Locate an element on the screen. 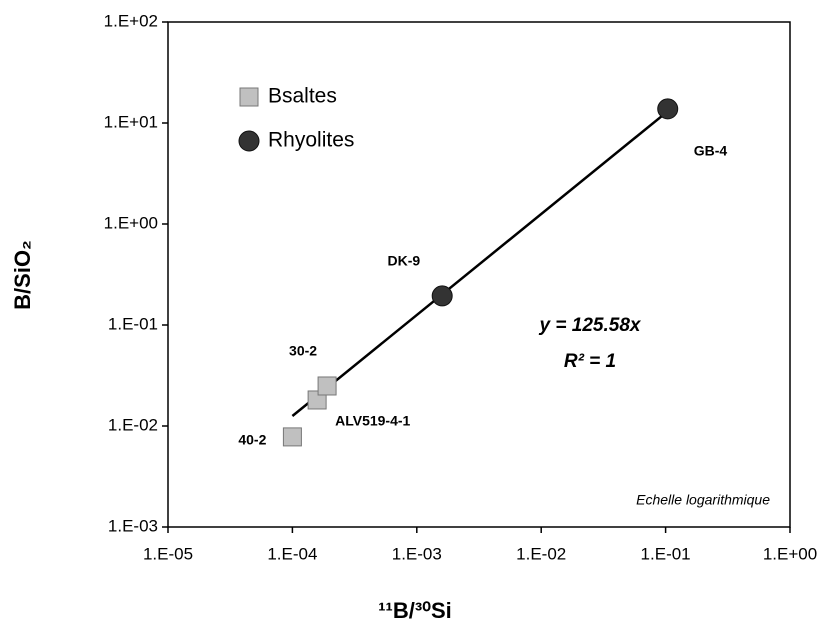 Image resolution: width=830 pixels, height=643 pixels. equation: y = 125.58x is located at coordinates (590, 325).